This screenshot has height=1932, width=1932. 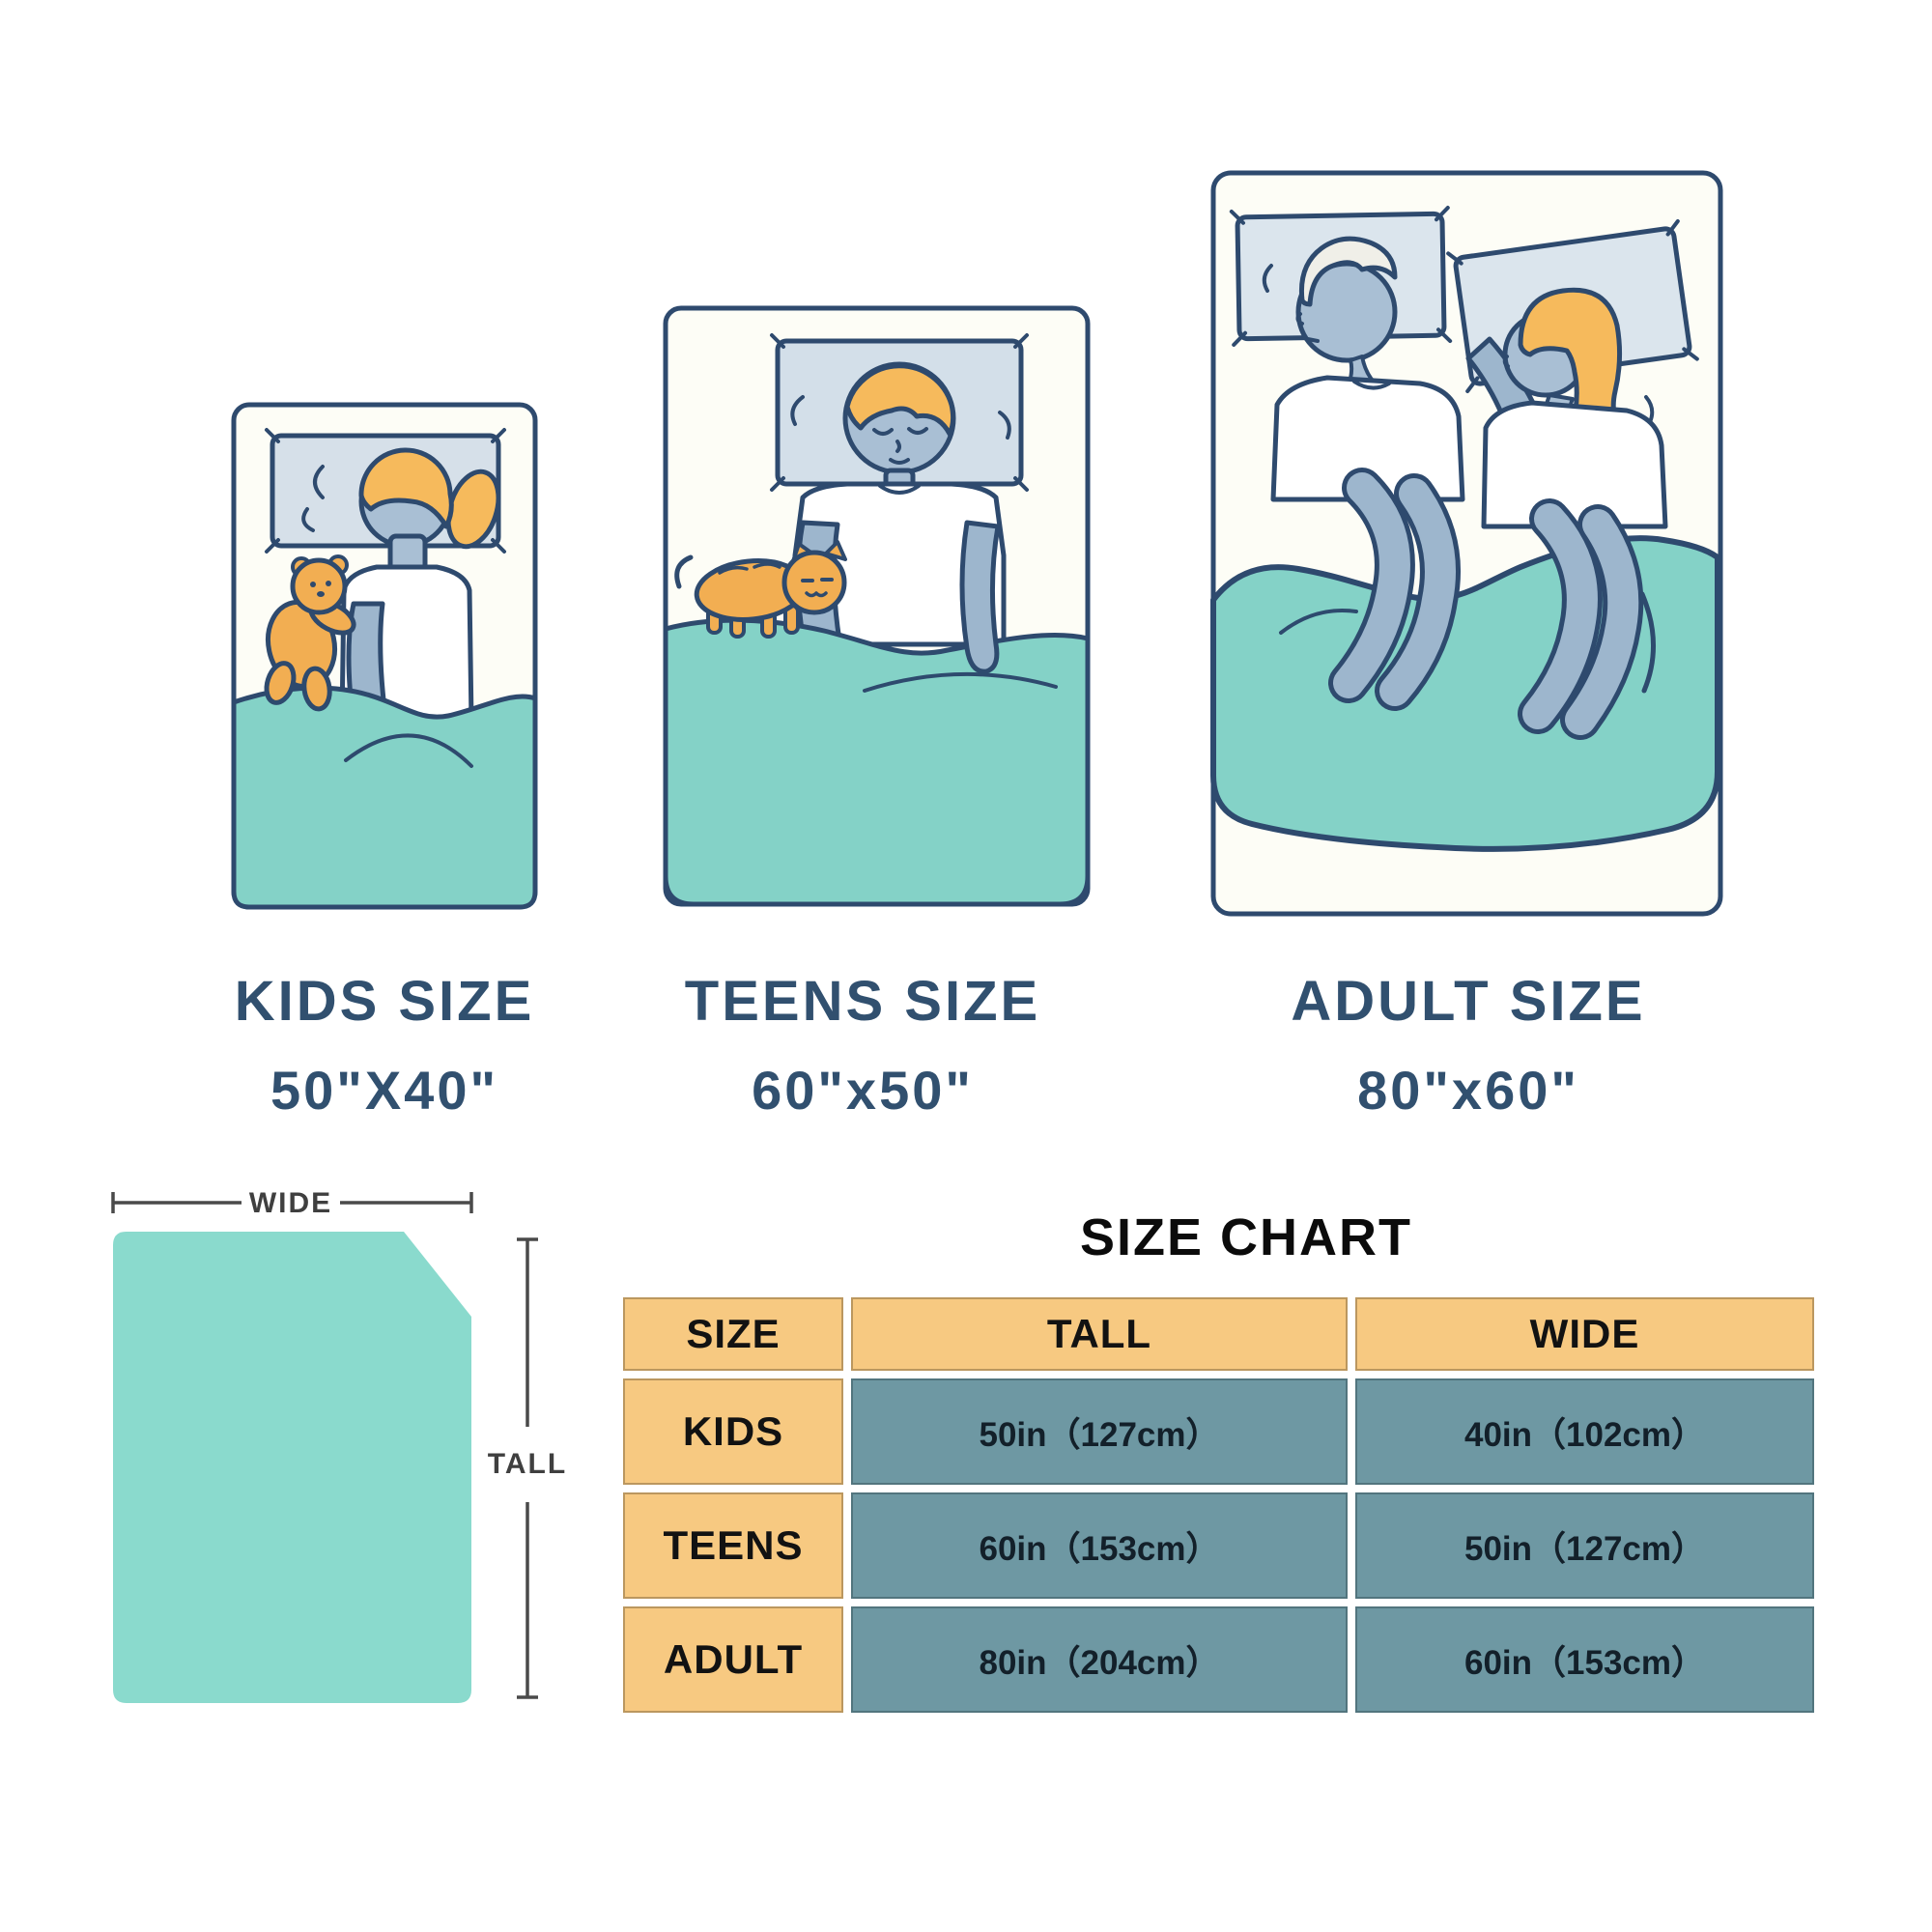 I want to click on size-chart-title: SIZE CHART, so click(x=1246, y=1237).